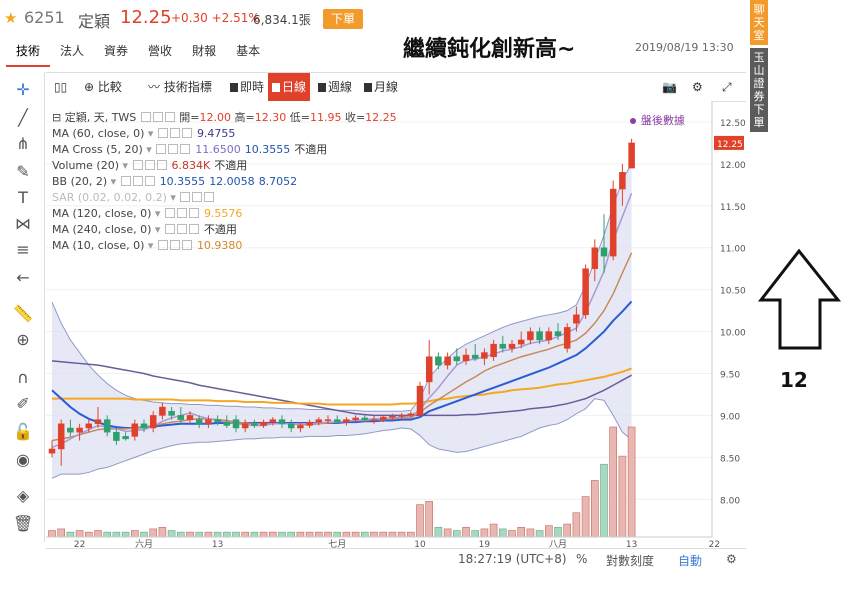 This screenshot has width=850, height=595. I want to click on time-tick-label: 七月, so click(337, 543).